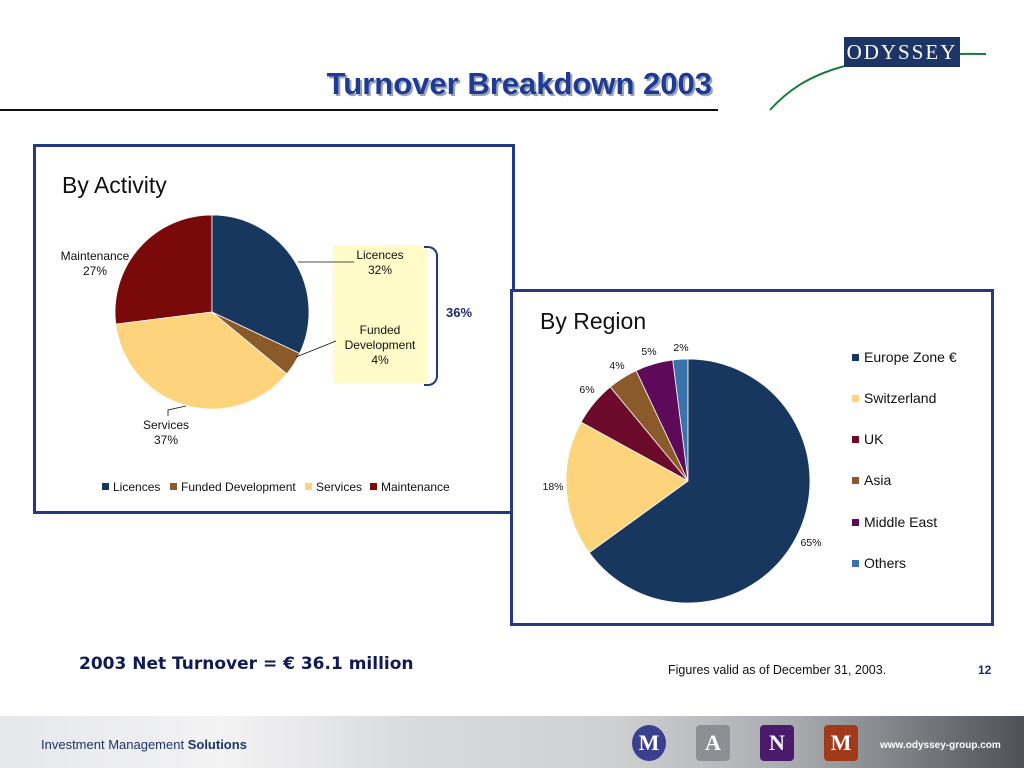  Describe the element at coordinates (95, 256) in the screenshot. I see `maintenance-label-name: Maintenance` at that location.